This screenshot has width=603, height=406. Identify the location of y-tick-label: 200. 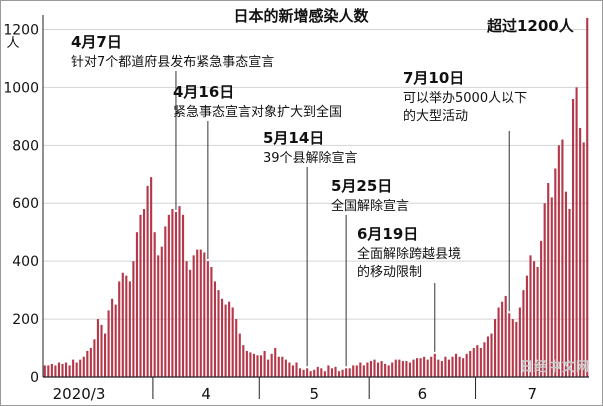
(25, 320).